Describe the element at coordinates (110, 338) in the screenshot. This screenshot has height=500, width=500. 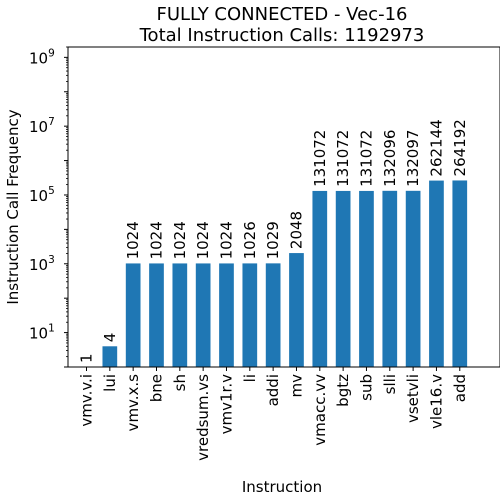
I see `bar-data-label: 4` at that location.